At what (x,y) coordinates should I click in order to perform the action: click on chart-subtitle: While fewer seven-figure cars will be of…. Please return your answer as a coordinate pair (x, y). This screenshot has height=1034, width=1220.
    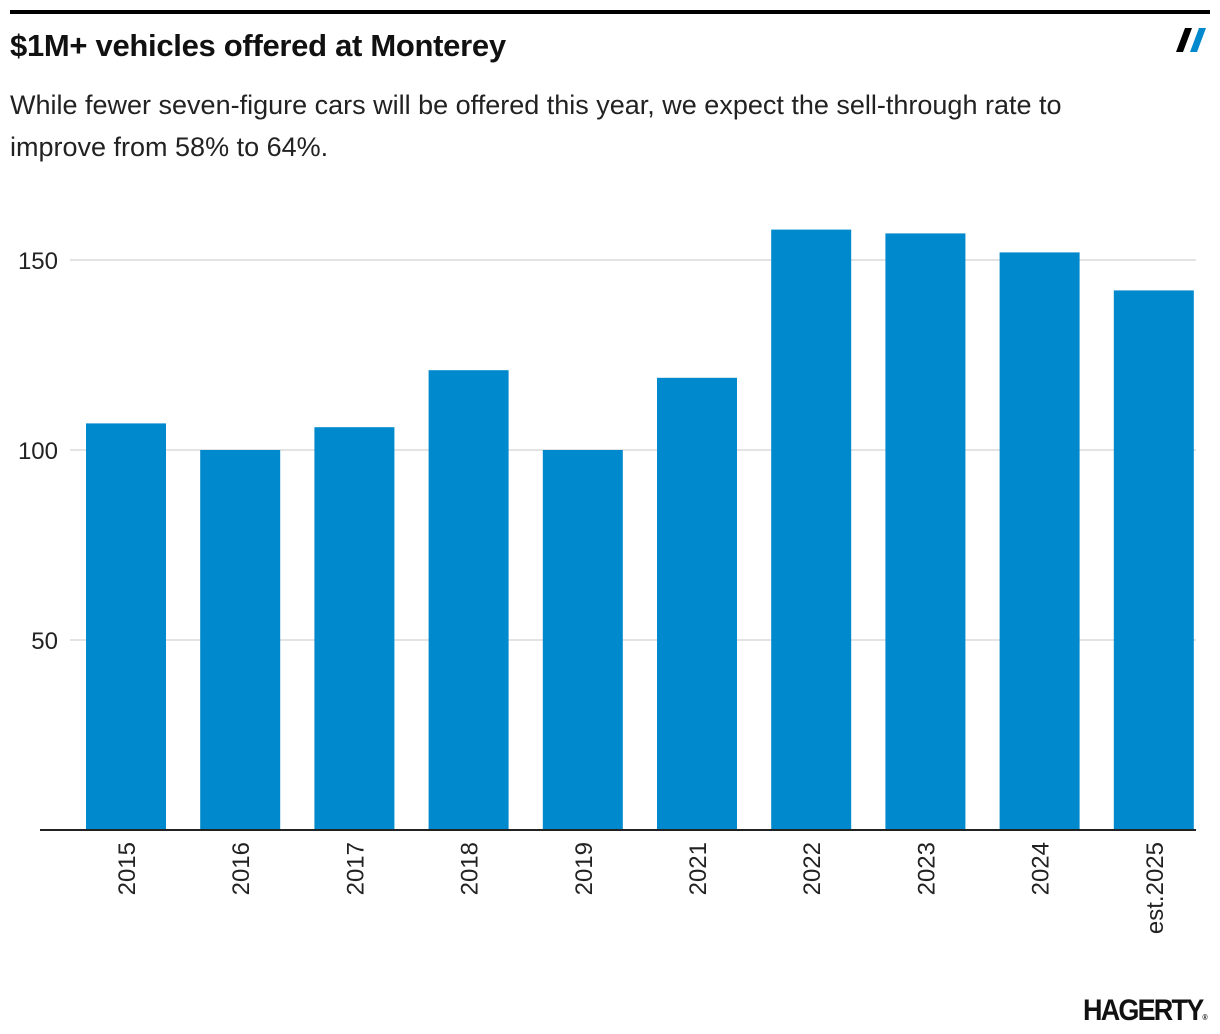
    Looking at the image, I should click on (536, 126).